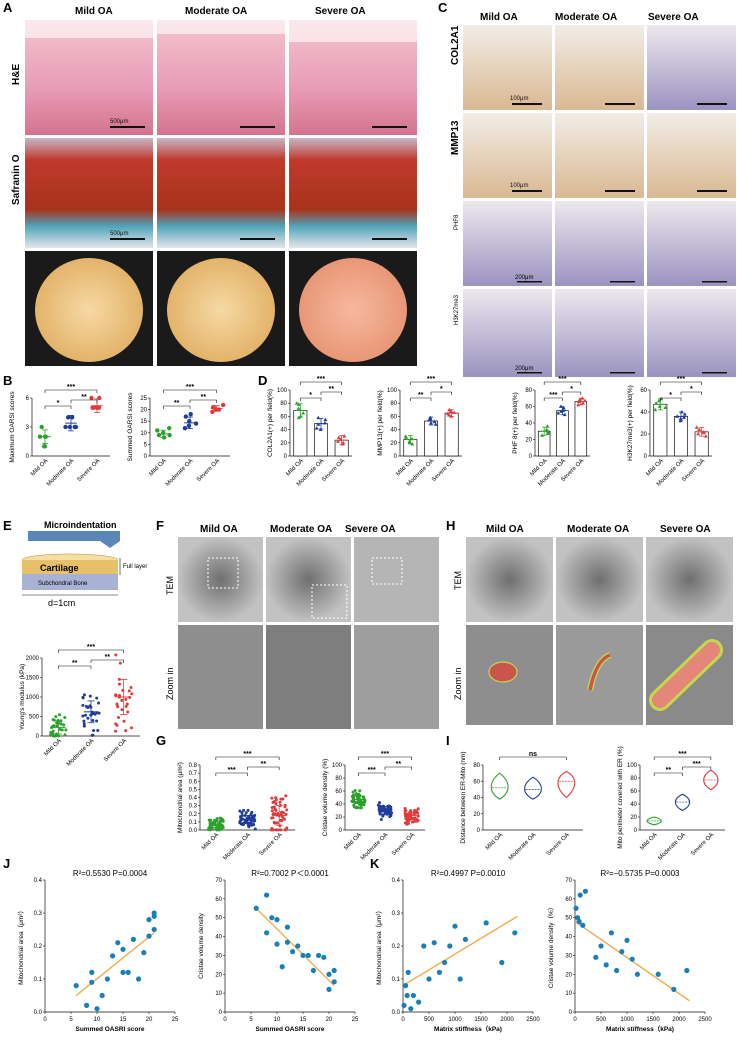 Image resolution: width=737 pixels, height=1044 pixels. I want to click on y-tick-label: 2000, so click(33, 659).